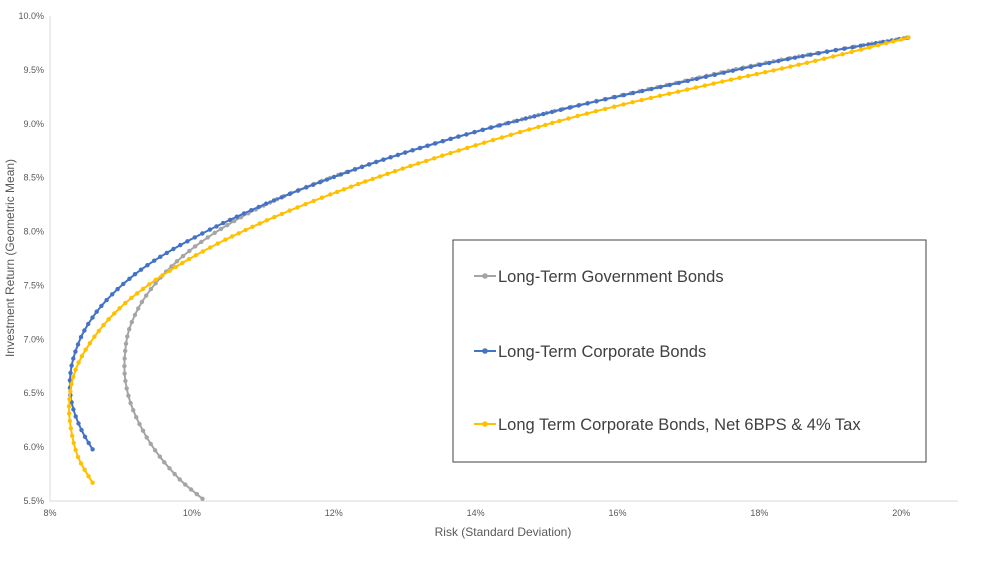  I want to click on y-tick-label: 6.5%, so click(33, 393).